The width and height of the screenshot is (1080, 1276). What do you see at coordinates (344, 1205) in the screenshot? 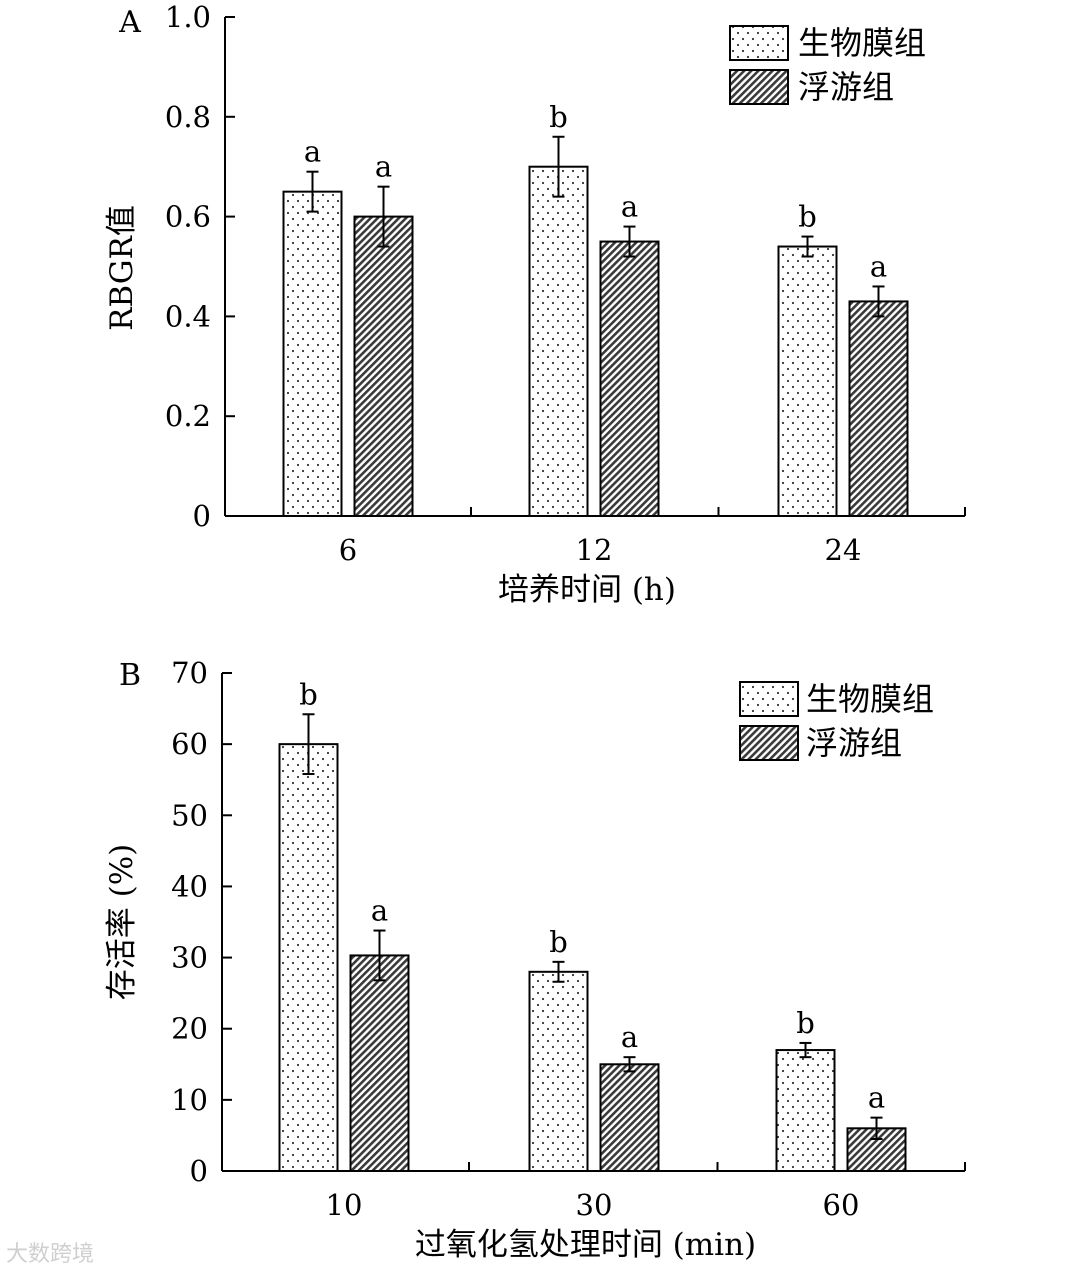
I see `x-tick-label: 10` at bounding box center [344, 1205].